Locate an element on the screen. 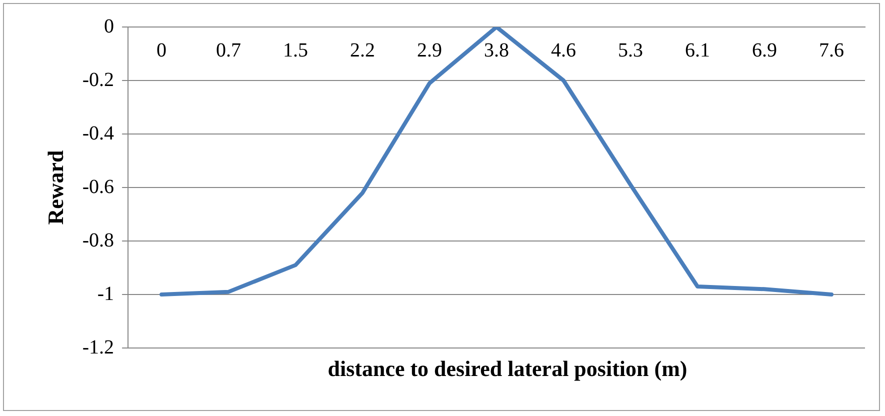 The width and height of the screenshot is (885, 416). x-tick-label: 5.3 is located at coordinates (631, 50).